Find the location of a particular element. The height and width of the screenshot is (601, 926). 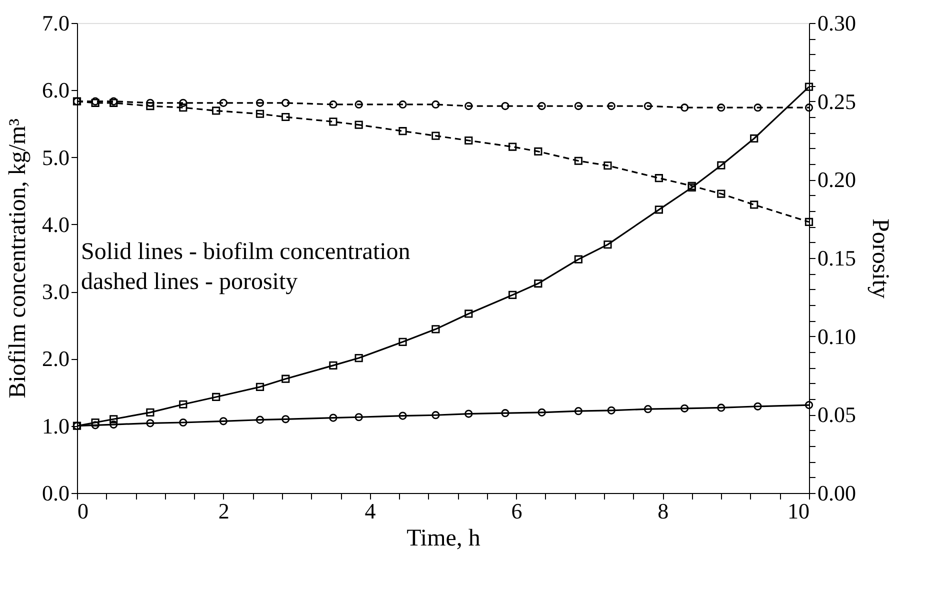

x-tick-label: 10 is located at coordinates (799, 511).